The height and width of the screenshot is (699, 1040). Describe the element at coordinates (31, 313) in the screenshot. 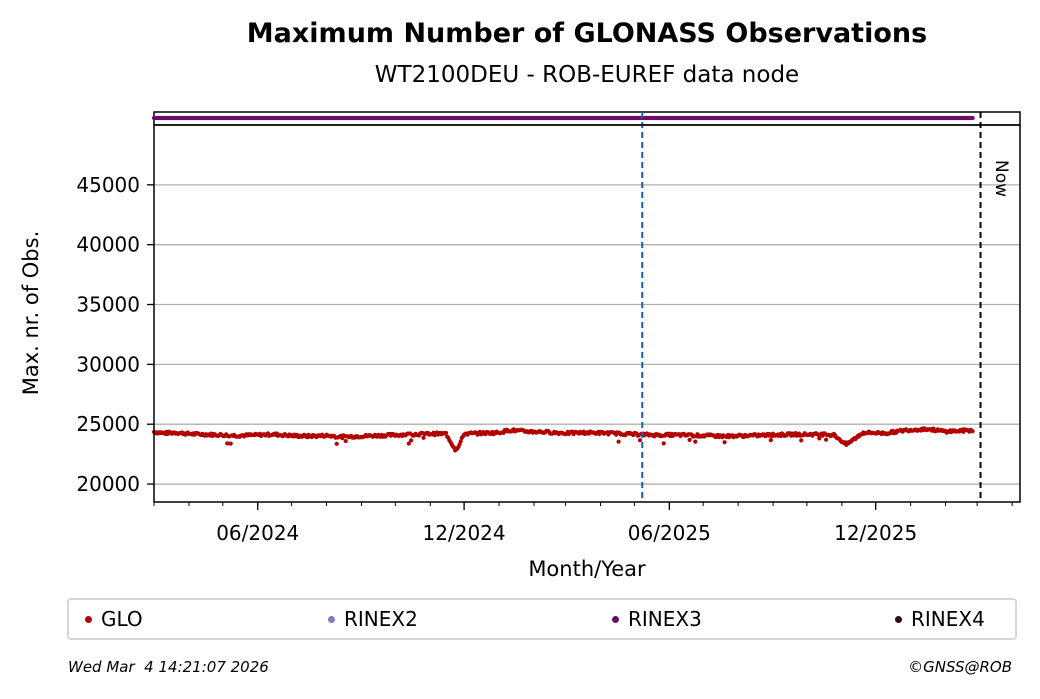

I see `y-axis-label: Max. nr. of Obs.` at that location.